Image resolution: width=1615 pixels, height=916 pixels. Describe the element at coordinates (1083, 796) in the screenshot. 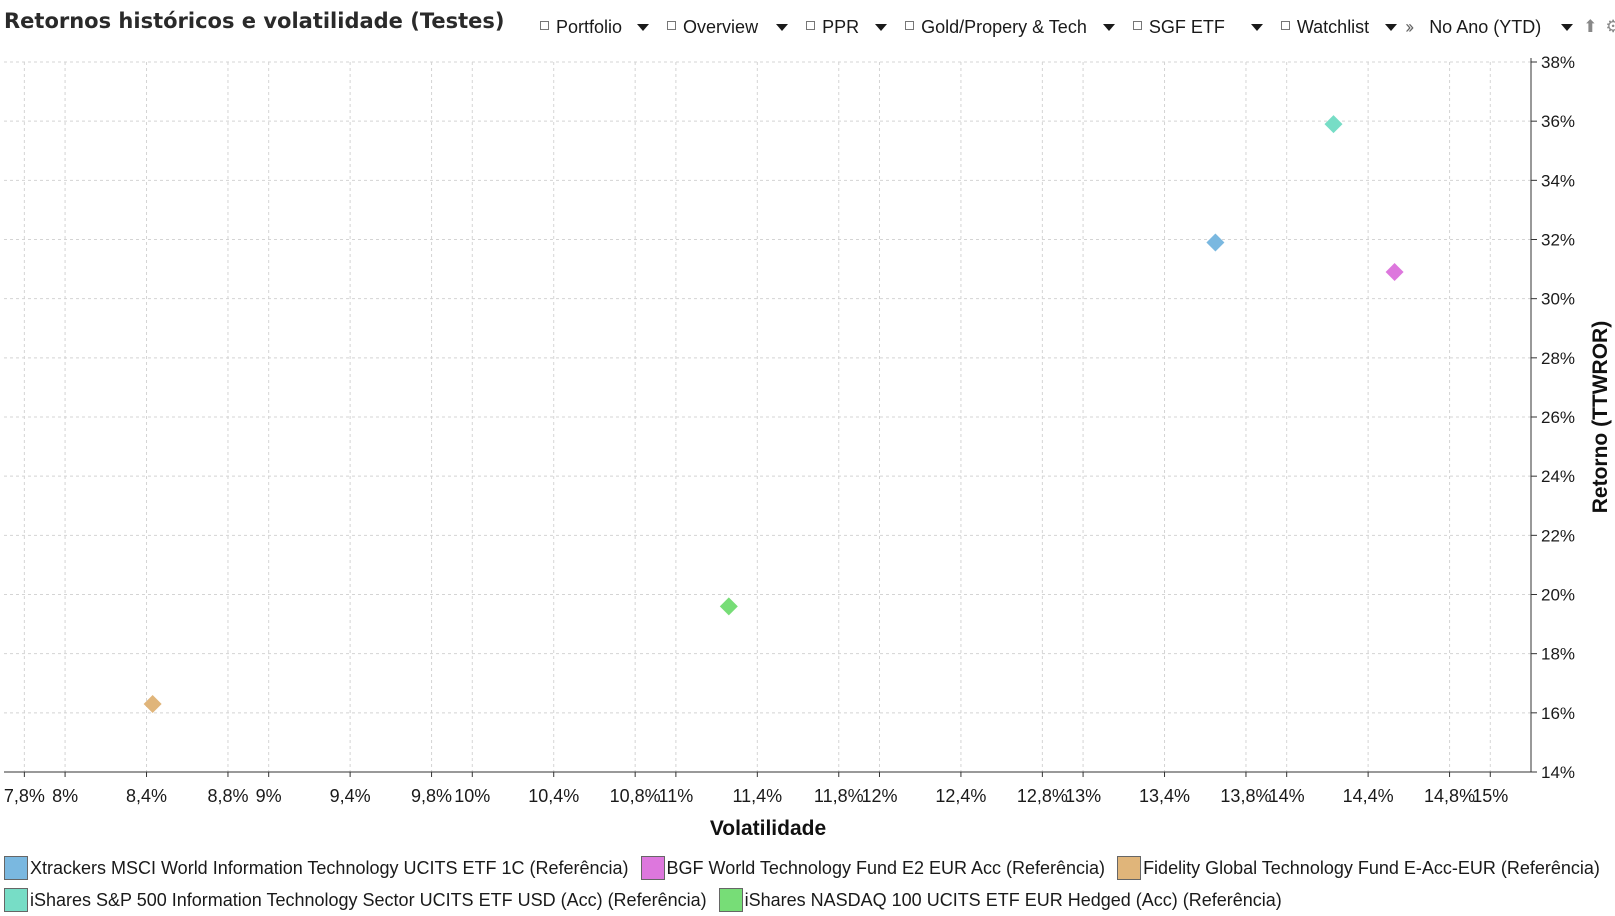

I see `x-tick-label: 13%` at that location.